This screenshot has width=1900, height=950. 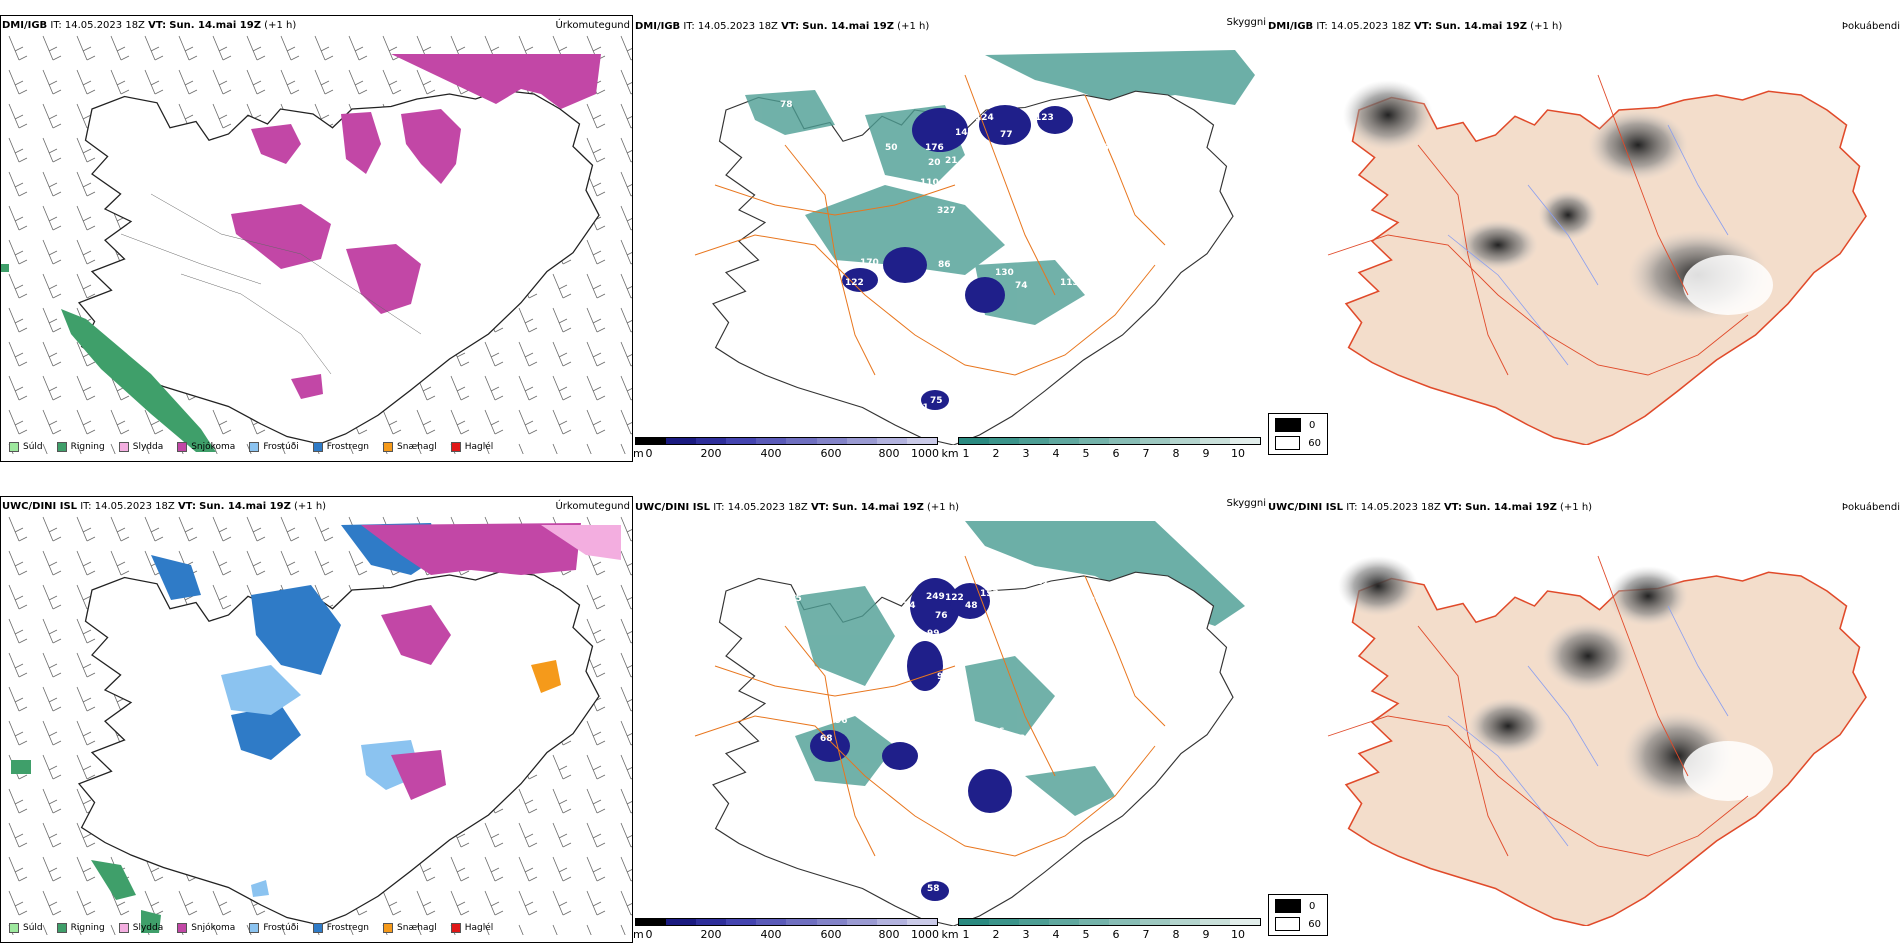 What do you see at coordinates (1019, 739) in the screenshot?
I see `svg-text: 63` at bounding box center [1019, 739].